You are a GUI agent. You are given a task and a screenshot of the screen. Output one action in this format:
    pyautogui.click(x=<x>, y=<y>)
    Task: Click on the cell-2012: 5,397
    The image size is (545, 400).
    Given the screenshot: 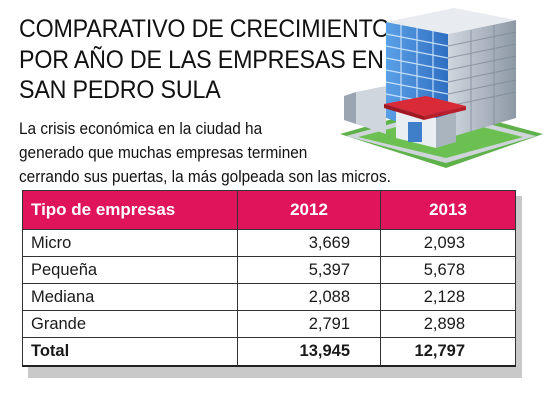 What is the action you would take?
    pyautogui.click(x=309, y=270)
    